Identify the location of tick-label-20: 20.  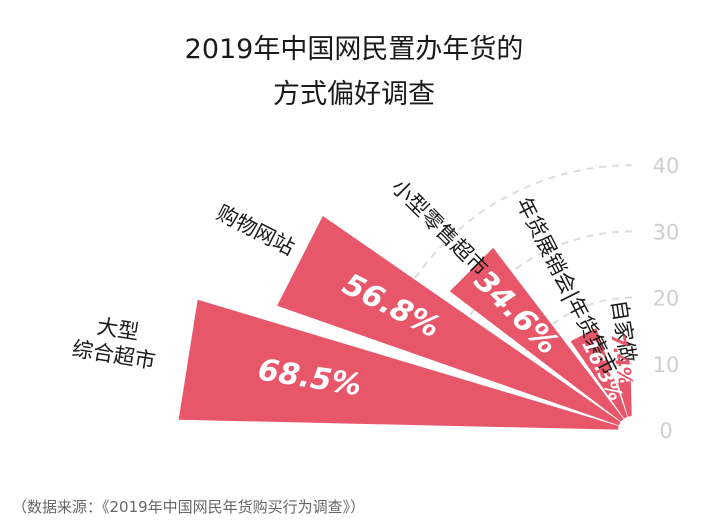
(666, 299).